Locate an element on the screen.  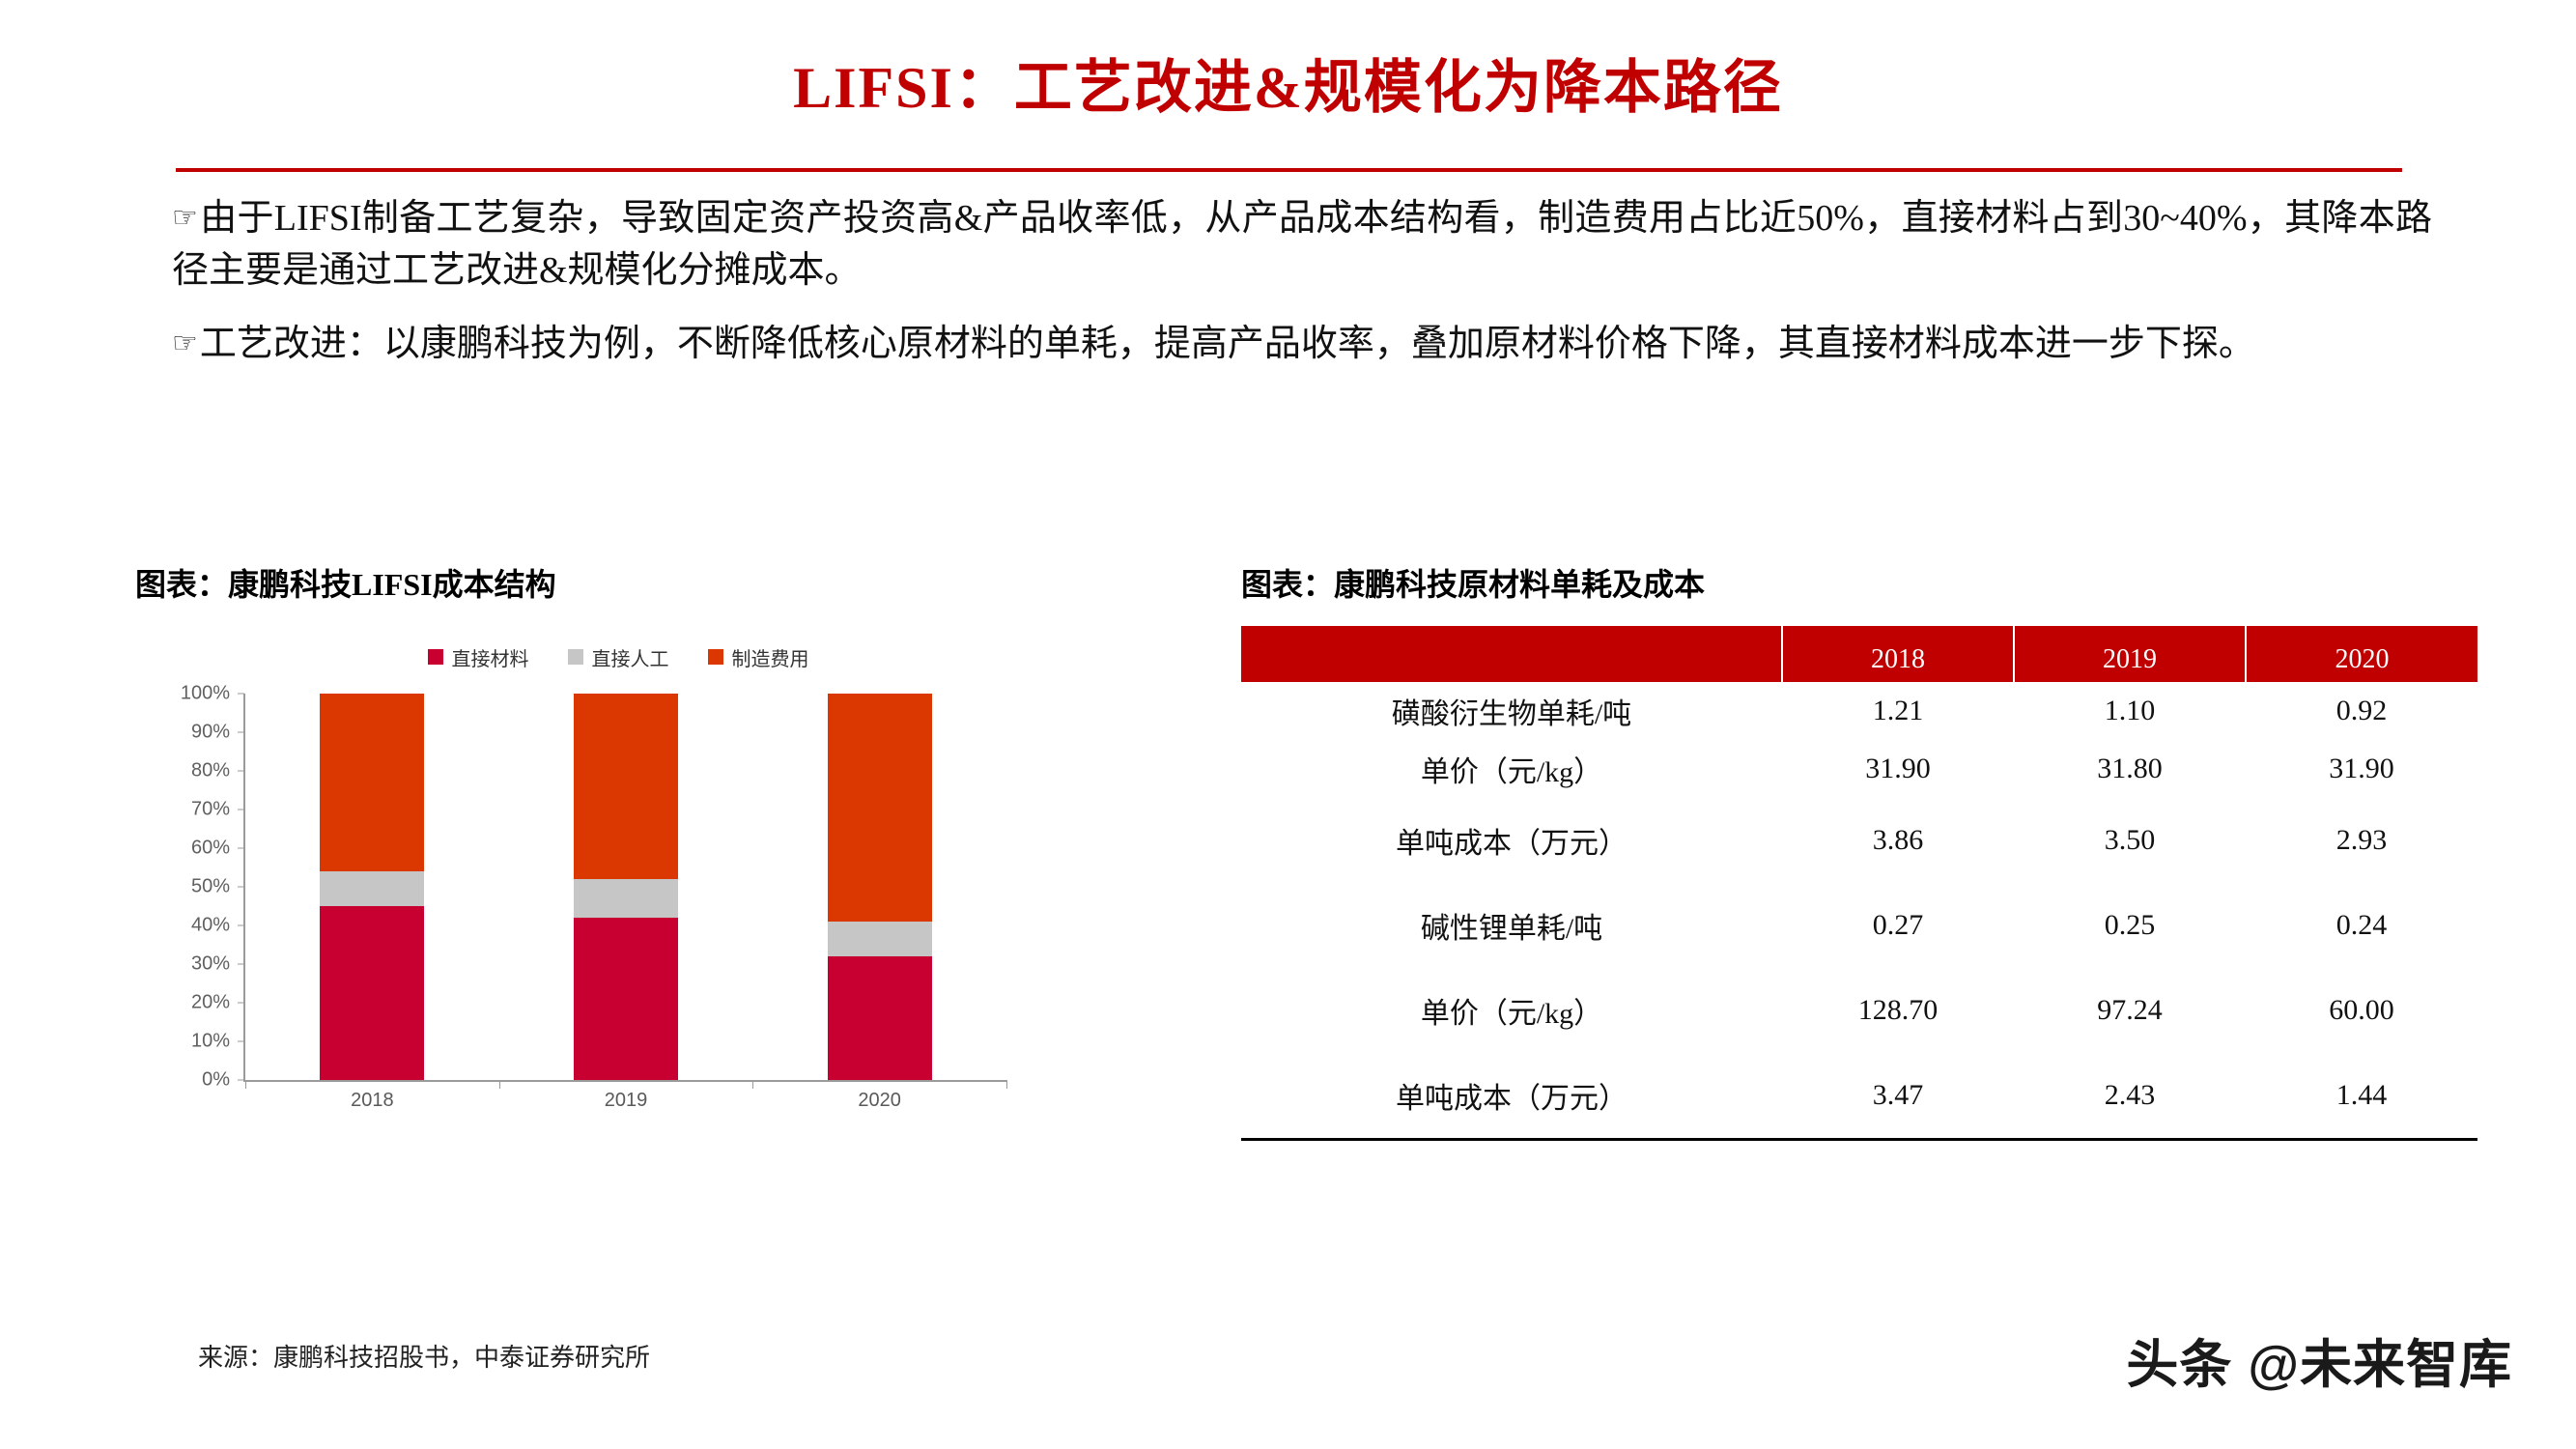
table-col-header-2019: 2019 is located at coordinates (2130, 654).